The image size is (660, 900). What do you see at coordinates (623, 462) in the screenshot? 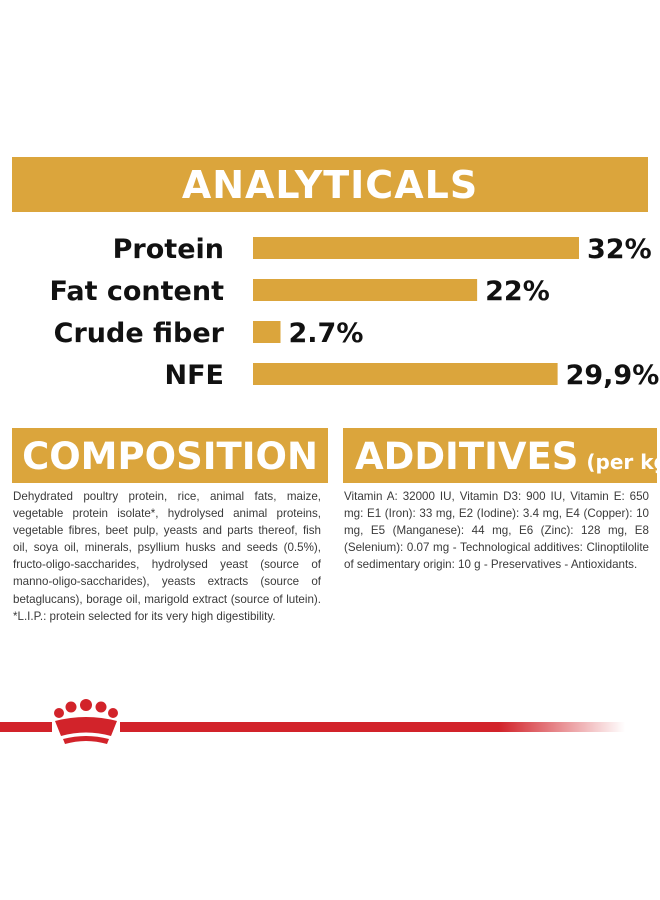
I see `additives-subtitle: (per kg)` at bounding box center [623, 462].